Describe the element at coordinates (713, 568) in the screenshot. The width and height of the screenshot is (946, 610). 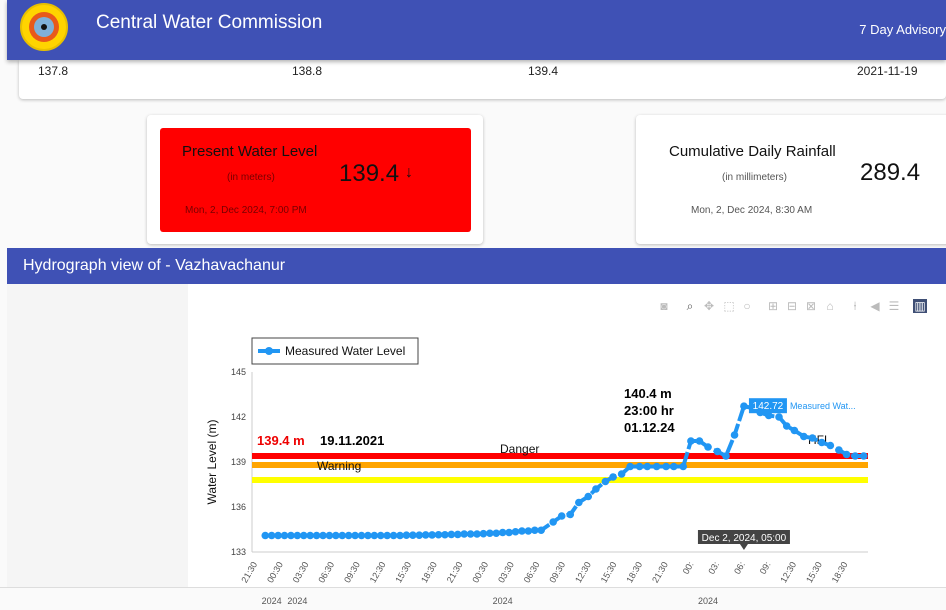
I see `x-tick-label: 03:` at that location.